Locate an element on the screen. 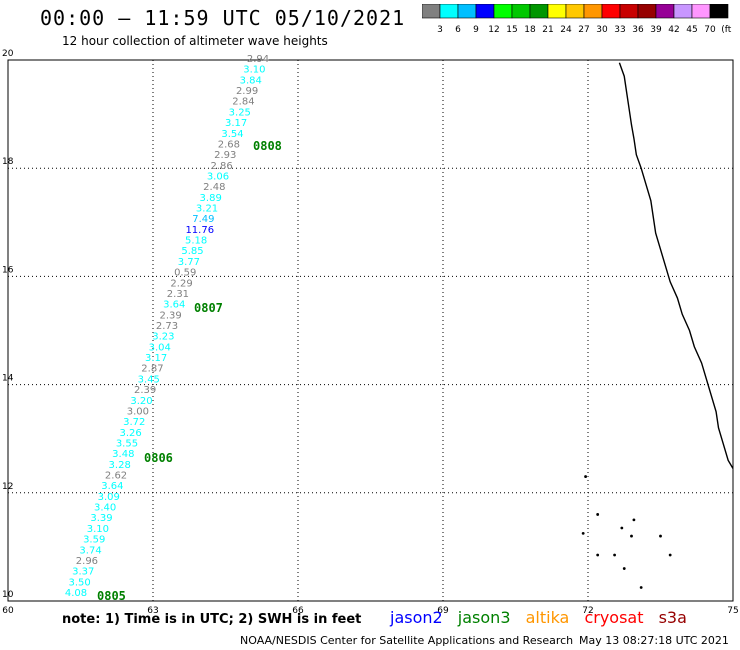 The image size is (740, 650). color-swatch is located at coordinates (719, 11).